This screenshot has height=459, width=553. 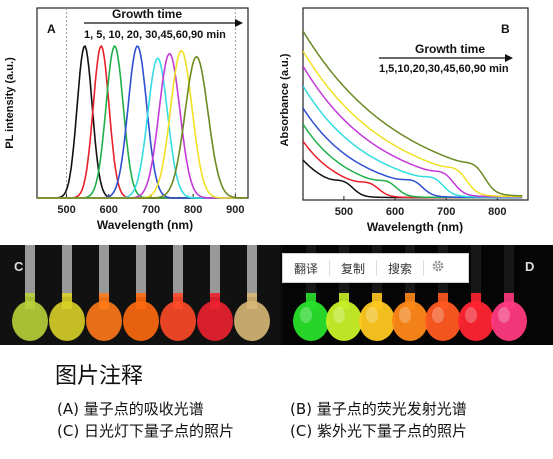 What do you see at coordinates (51, 29) in the screenshot?
I see `panel-letter-a: A` at bounding box center [51, 29].